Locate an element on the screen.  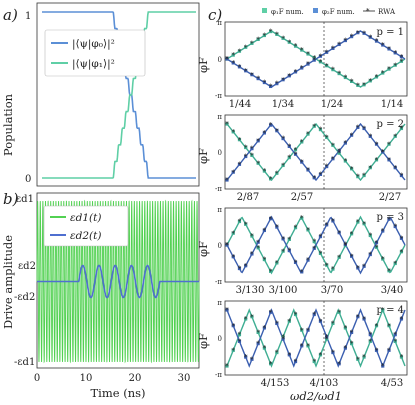
subplot-p2-ytick-pi: π is located at coordinates (219, 117).